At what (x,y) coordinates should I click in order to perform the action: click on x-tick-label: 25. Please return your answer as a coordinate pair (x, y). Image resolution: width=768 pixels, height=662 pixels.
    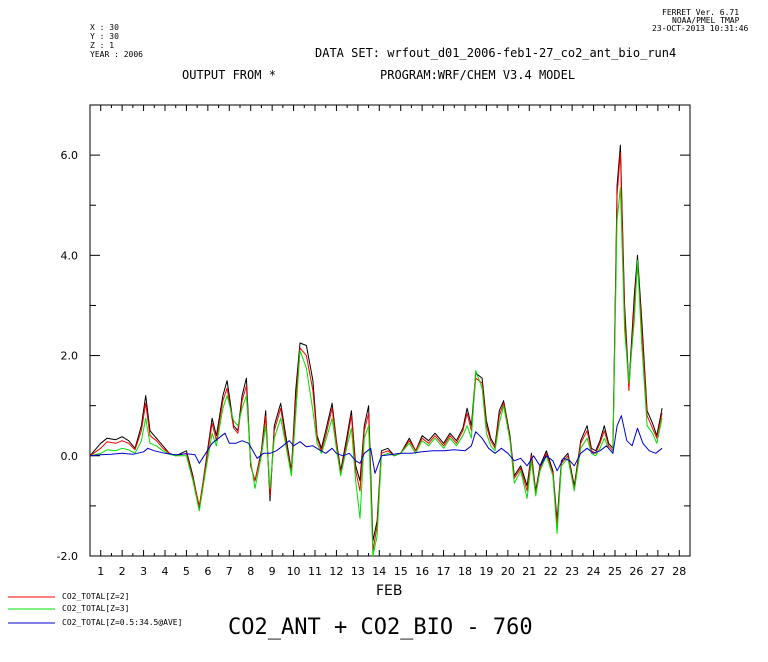
    Looking at the image, I should click on (615, 571).